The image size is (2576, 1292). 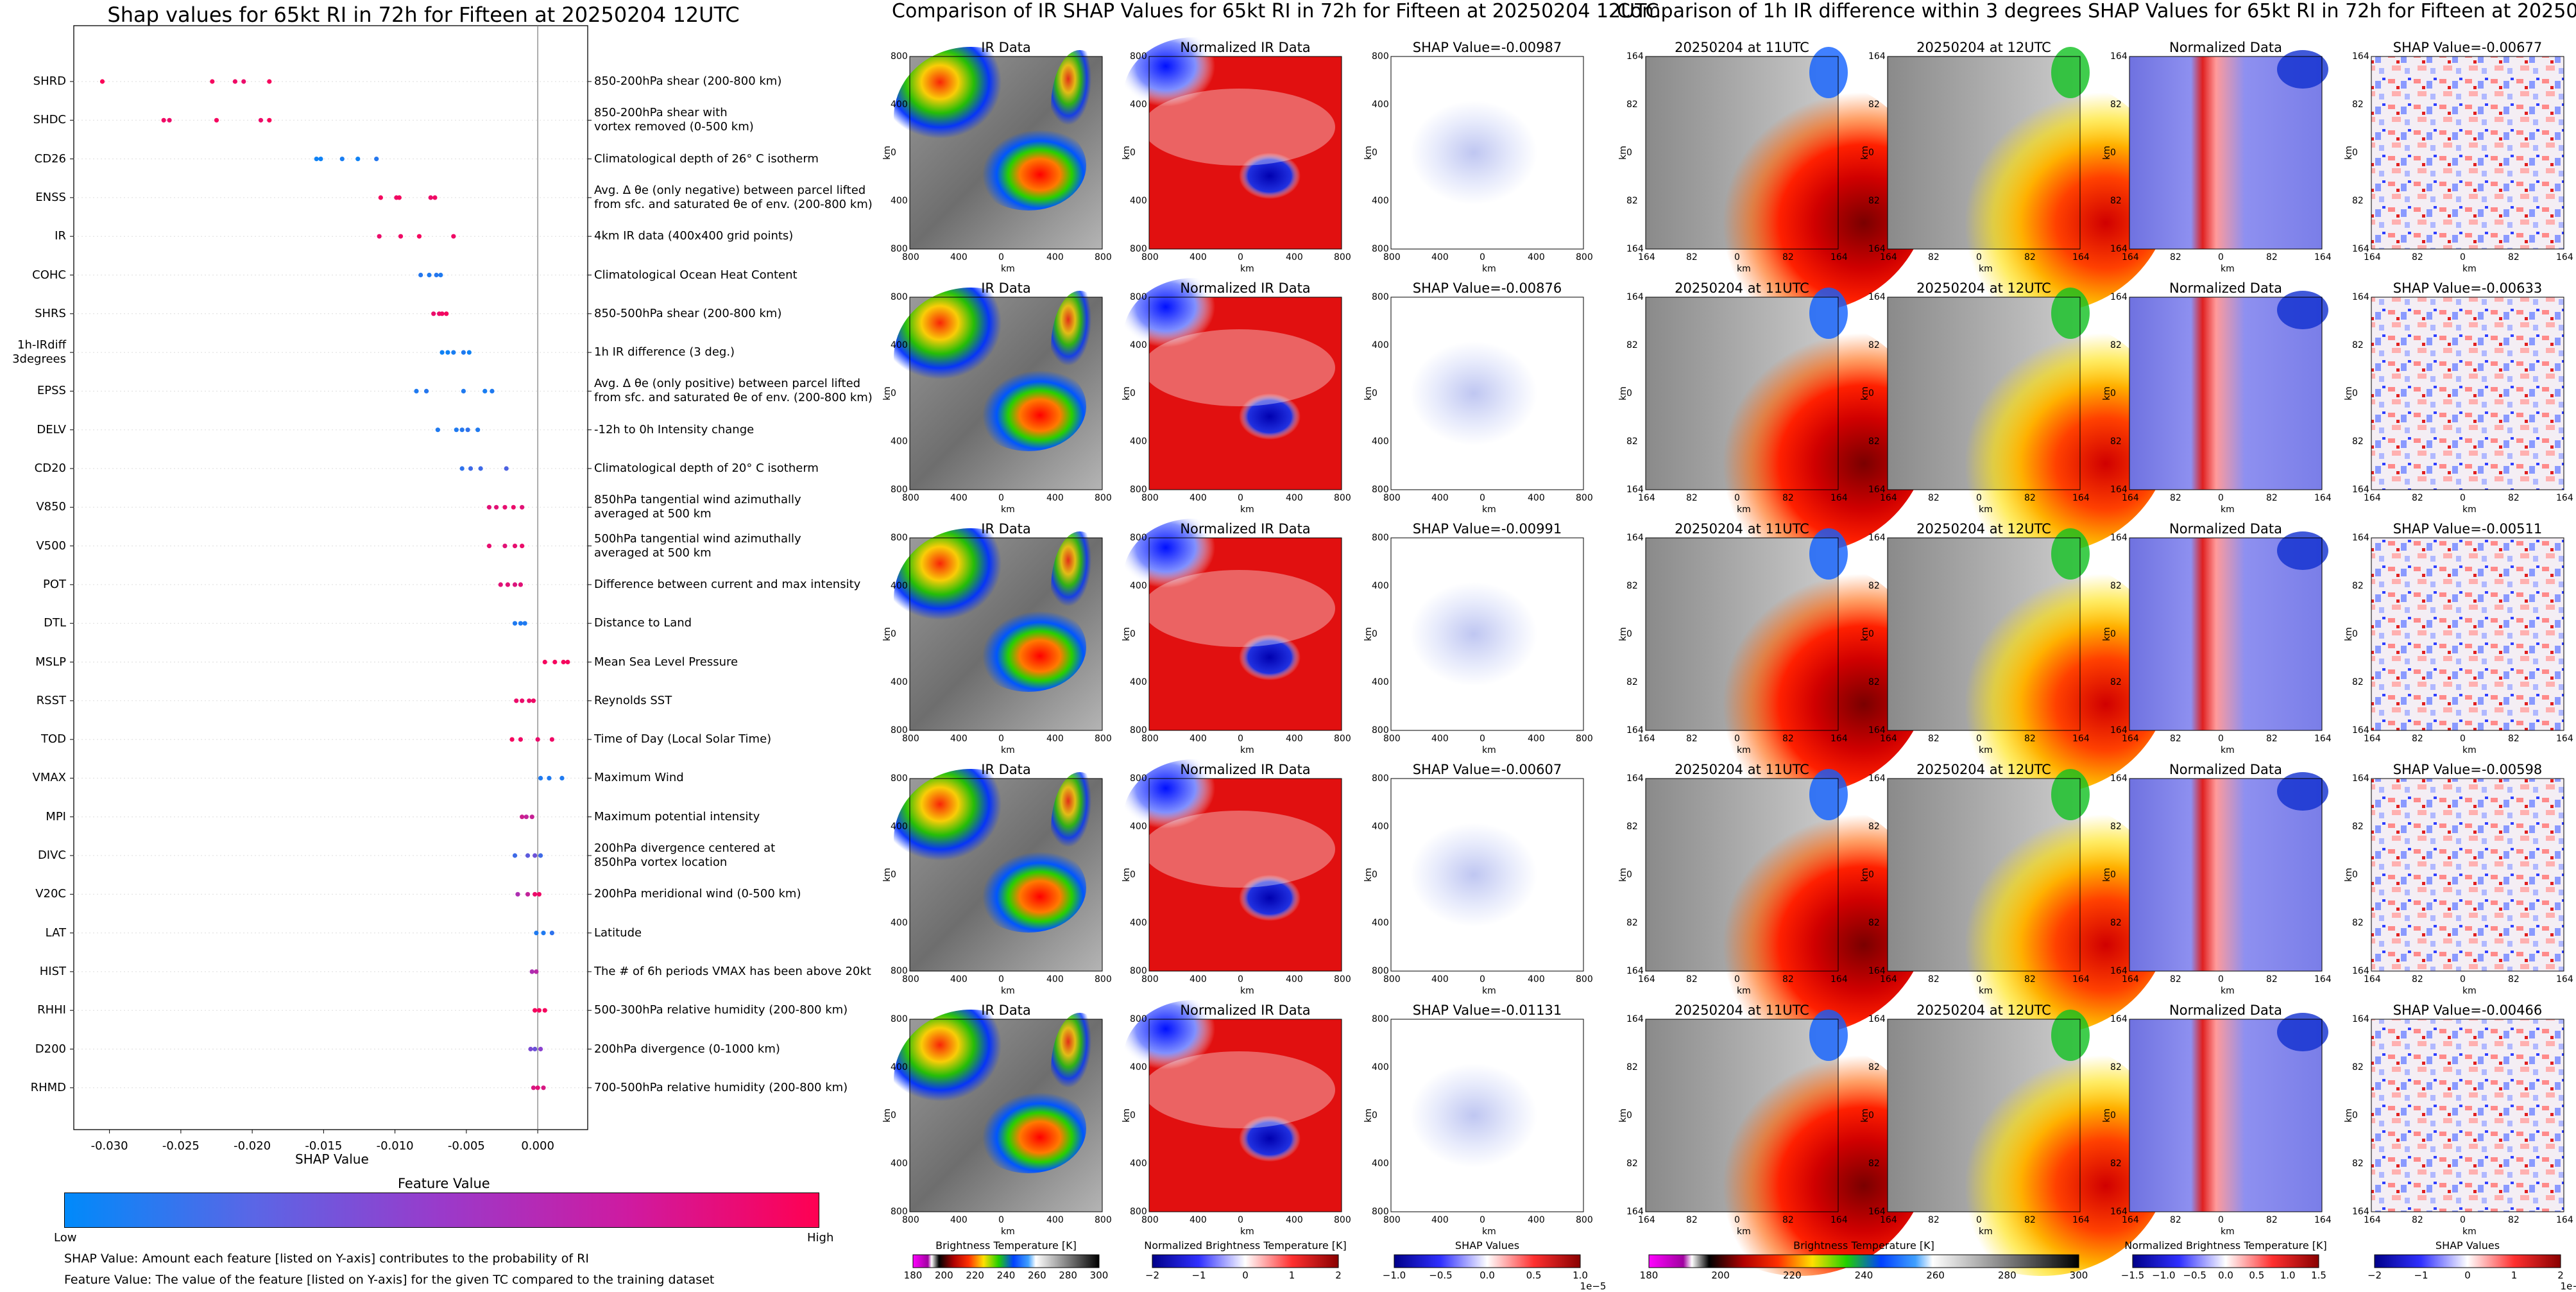 I want to click on normalized-3deg-subtitle: Normalized Data, so click(x=2225, y=1010).